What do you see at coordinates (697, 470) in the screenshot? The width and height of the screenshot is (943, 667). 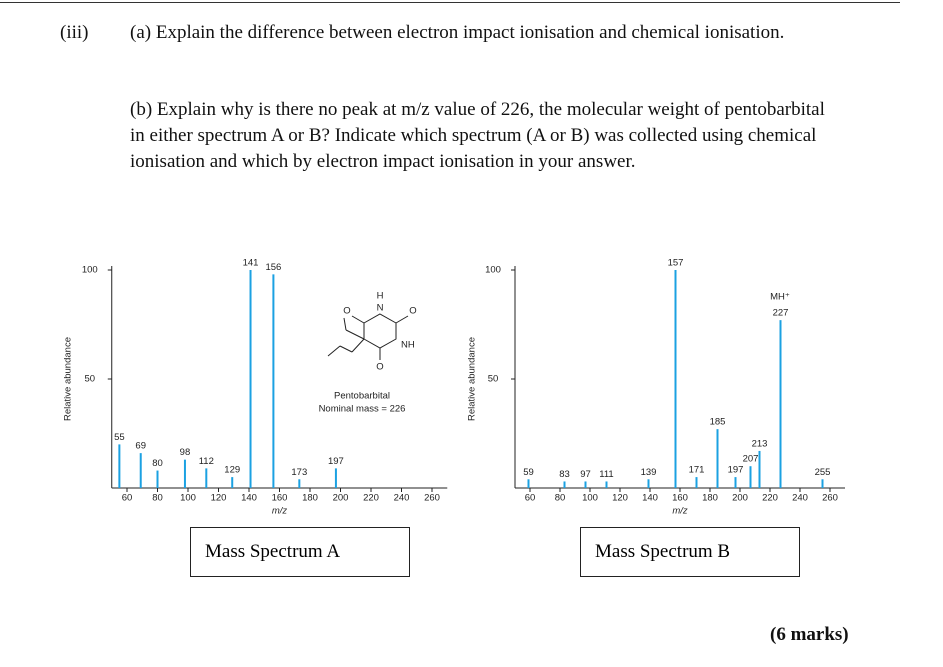 I see `peak-label: 171` at bounding box center [697, 470].